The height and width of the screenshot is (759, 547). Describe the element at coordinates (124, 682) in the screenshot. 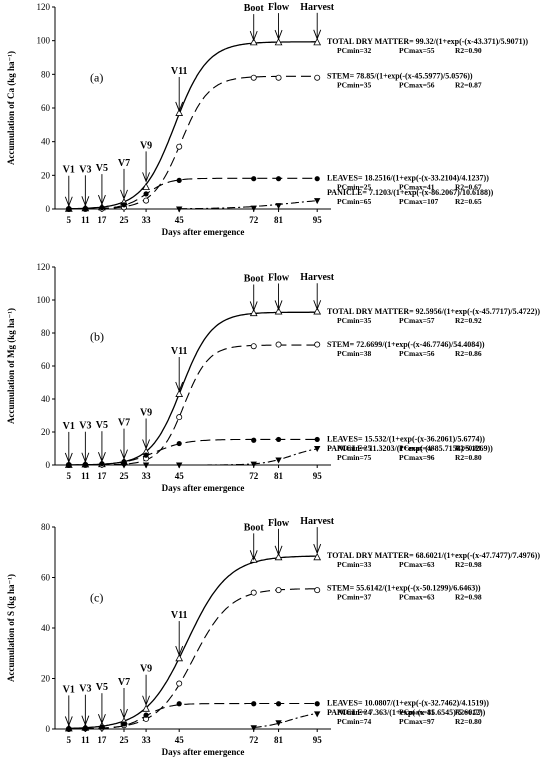

I see `stage-label: V7` at that location.